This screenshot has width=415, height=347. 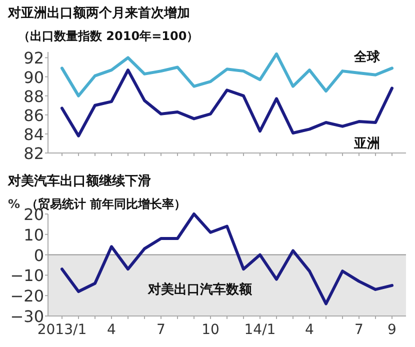 What do you see at coordinates (260, 330) in the screenshot?
I see `x-tick-label: 14/1` at bounding box center [260, 330].